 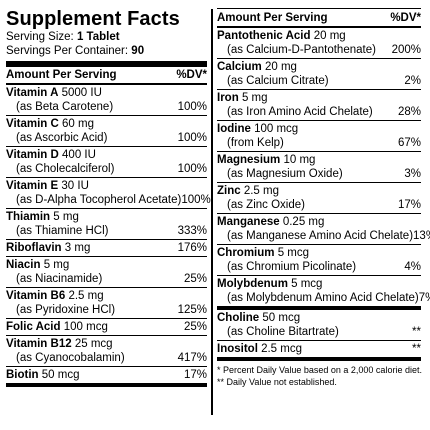 I want to click on footnote-2: ** Daily Value not established., so click(x=277, y=382).